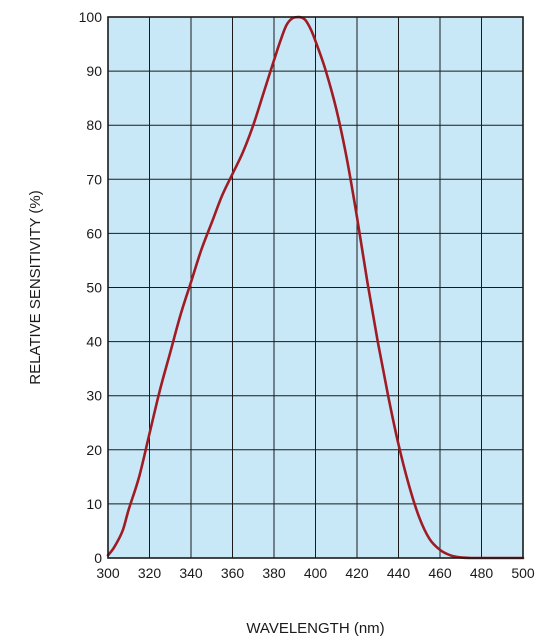 The image size is (542, 637). Describe the element at coordinates (315, 628) in the screenshot. I see `x-axis-title: WAVELENGTH (nm)` at that location.